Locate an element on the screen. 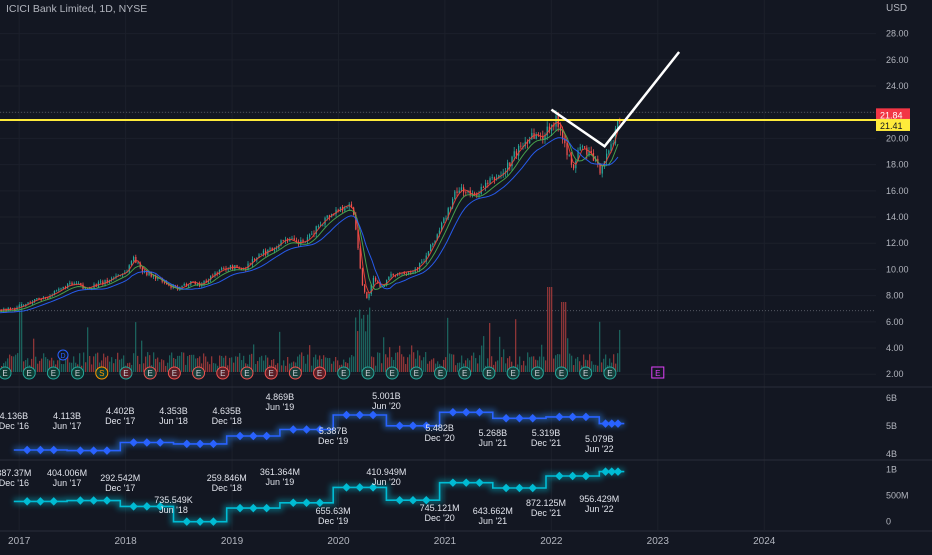 The width and height of the screenshot is (932, 555). revenue-period-label: Dec '21 is located at coordinates (546, 443).